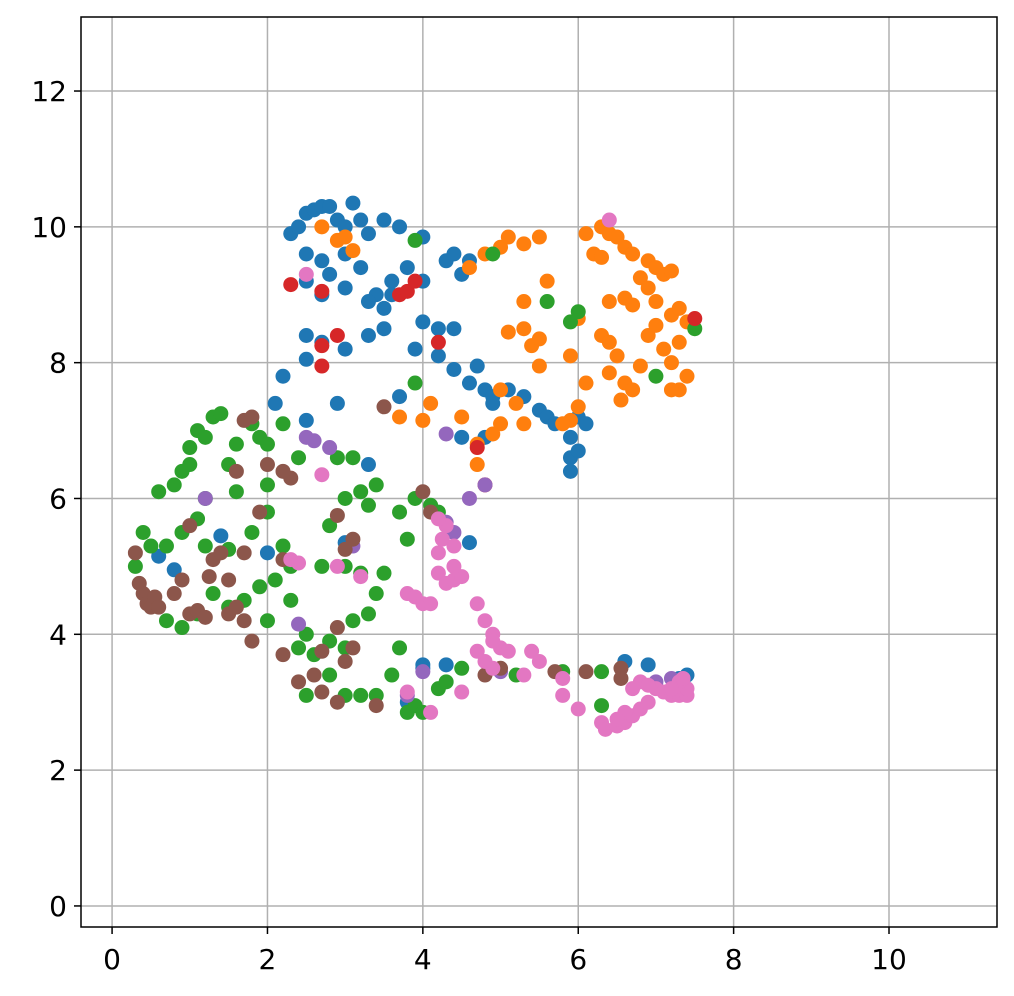  What do you see at coordinates (58, 906) in the screenshot?
I see `y-tick-label: 0` at bounding box center [58, 906].